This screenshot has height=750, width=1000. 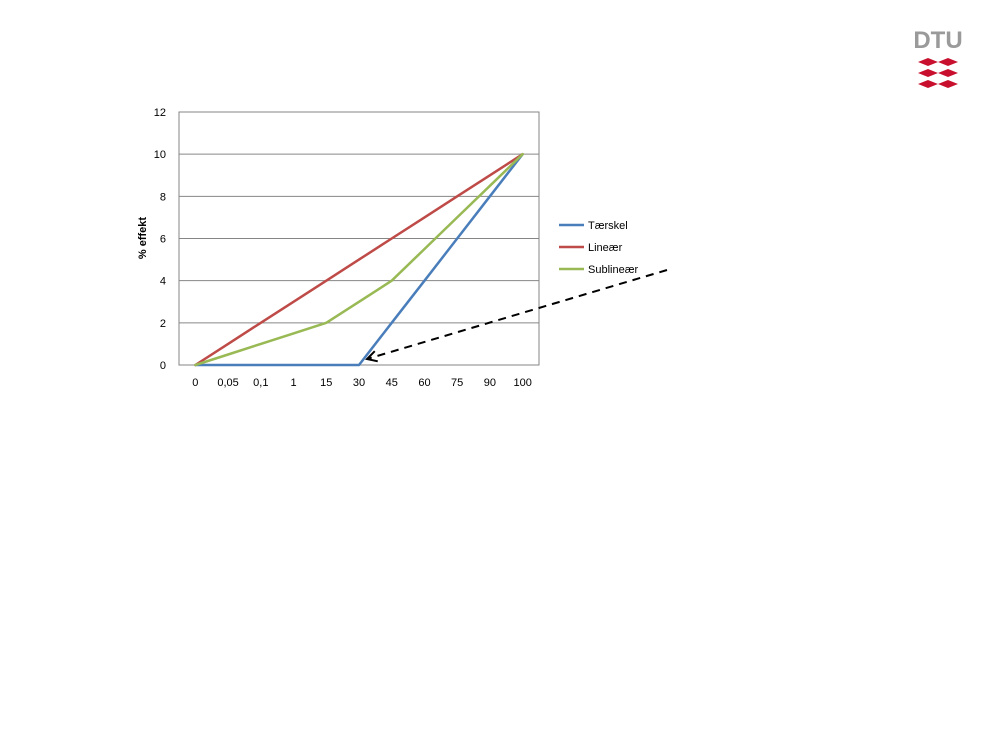 What do you see at coordinates (293, 383) in the screenshot?
I see `x-tick-label: 1` at bounding box center [293, 383].